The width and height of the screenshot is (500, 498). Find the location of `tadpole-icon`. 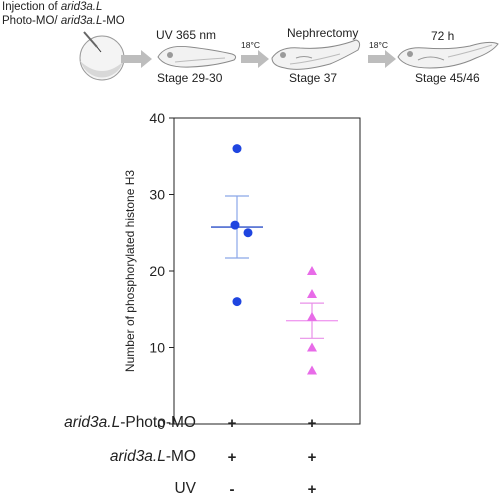

tadpole-icon is located at coordinates (448, 55).